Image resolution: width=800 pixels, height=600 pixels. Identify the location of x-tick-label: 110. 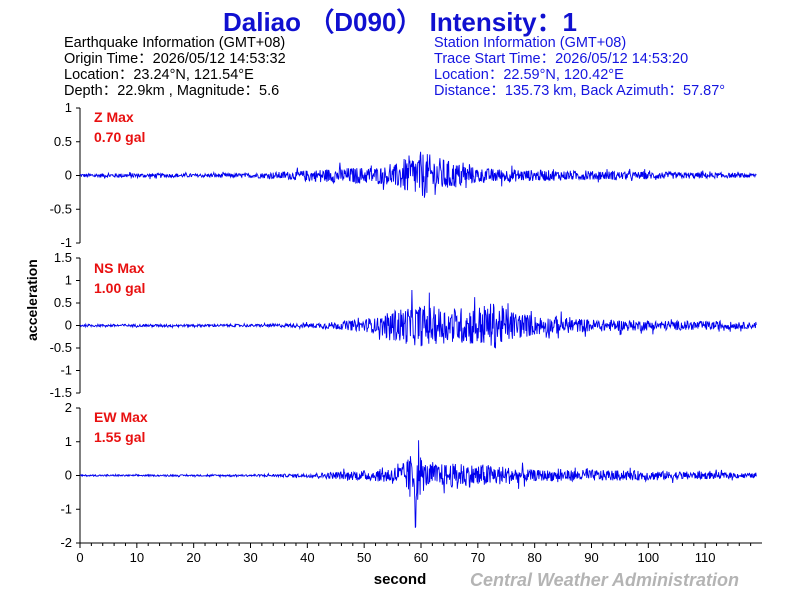
(705, 557).